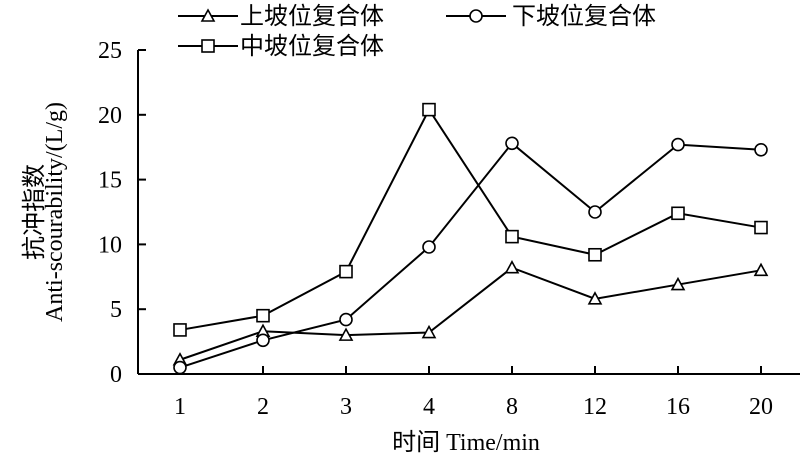 The height and width of the screenshot is (461, 800). Describe the element at coordinates (116, 310) in the screenshot. I see `y-tick-label: 5` at that location.